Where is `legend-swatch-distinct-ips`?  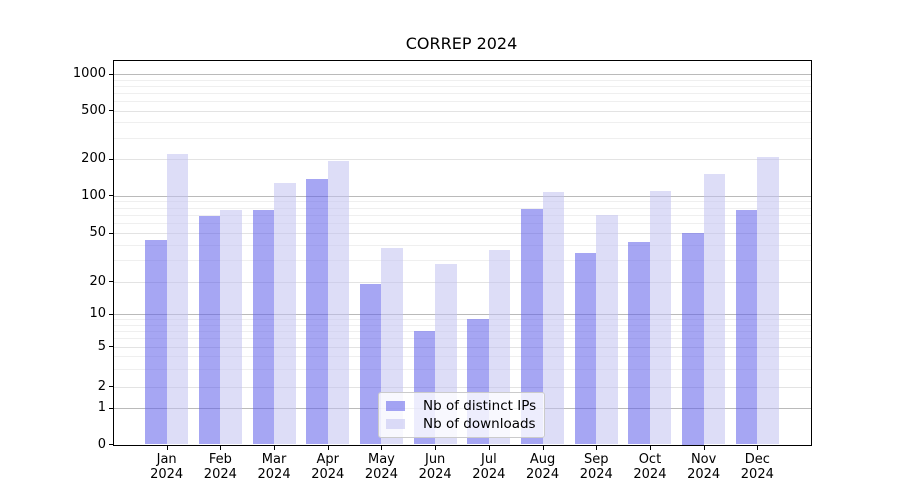 legend-swatch-distinct-ips is located at coordinates (395, 405).